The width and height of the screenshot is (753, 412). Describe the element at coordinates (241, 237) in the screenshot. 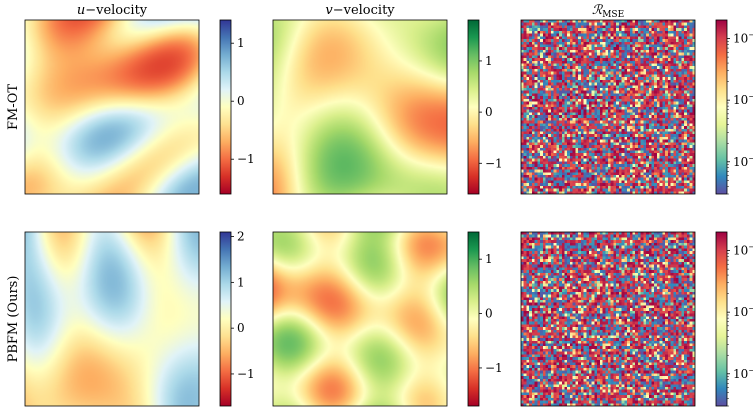

I see `colorbar-tick-label: 2` at that location.